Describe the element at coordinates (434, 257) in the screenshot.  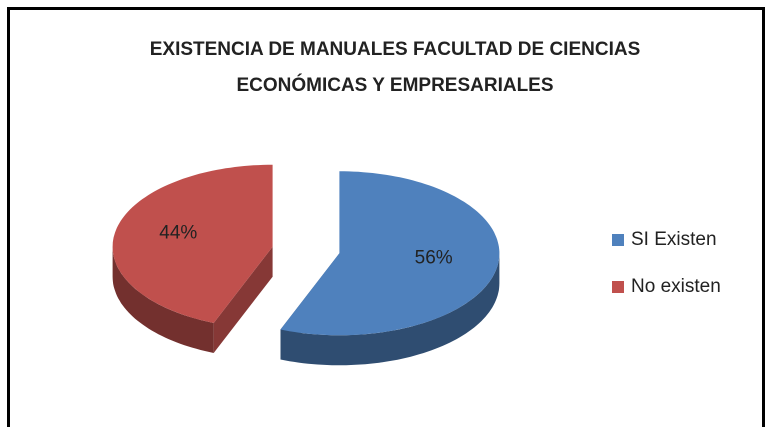
I see `data-label: 56%` at that location.